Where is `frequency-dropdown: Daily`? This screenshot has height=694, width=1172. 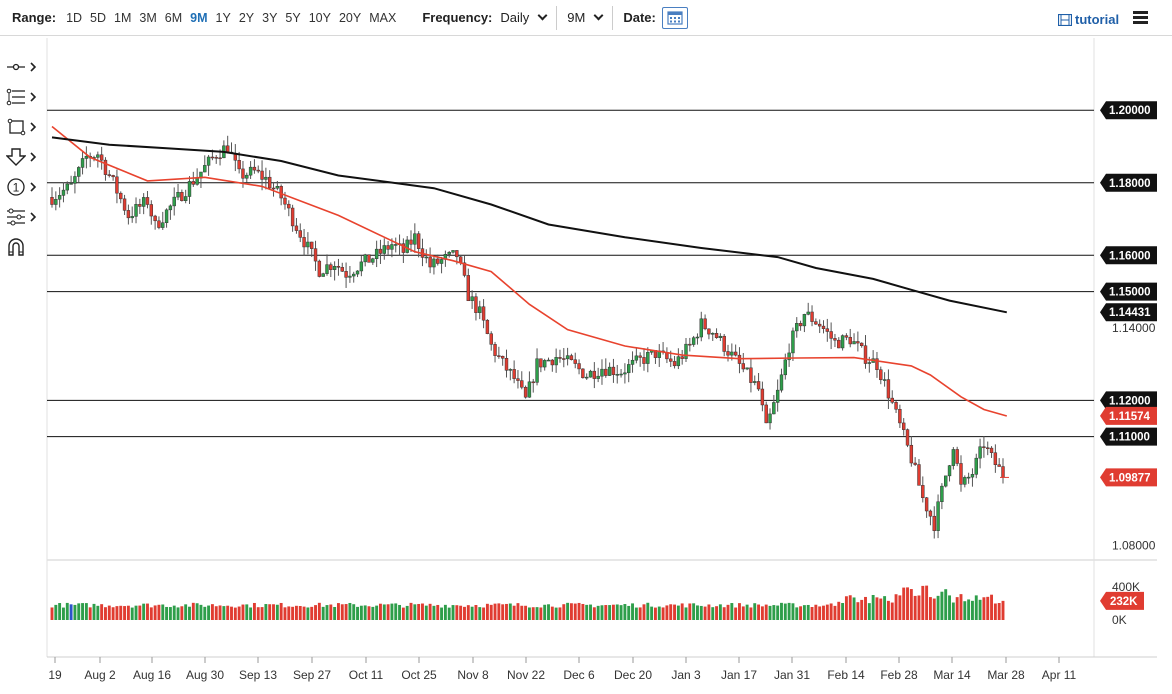
frequency-dropdown: Daily is located at coordinates (523, 17).